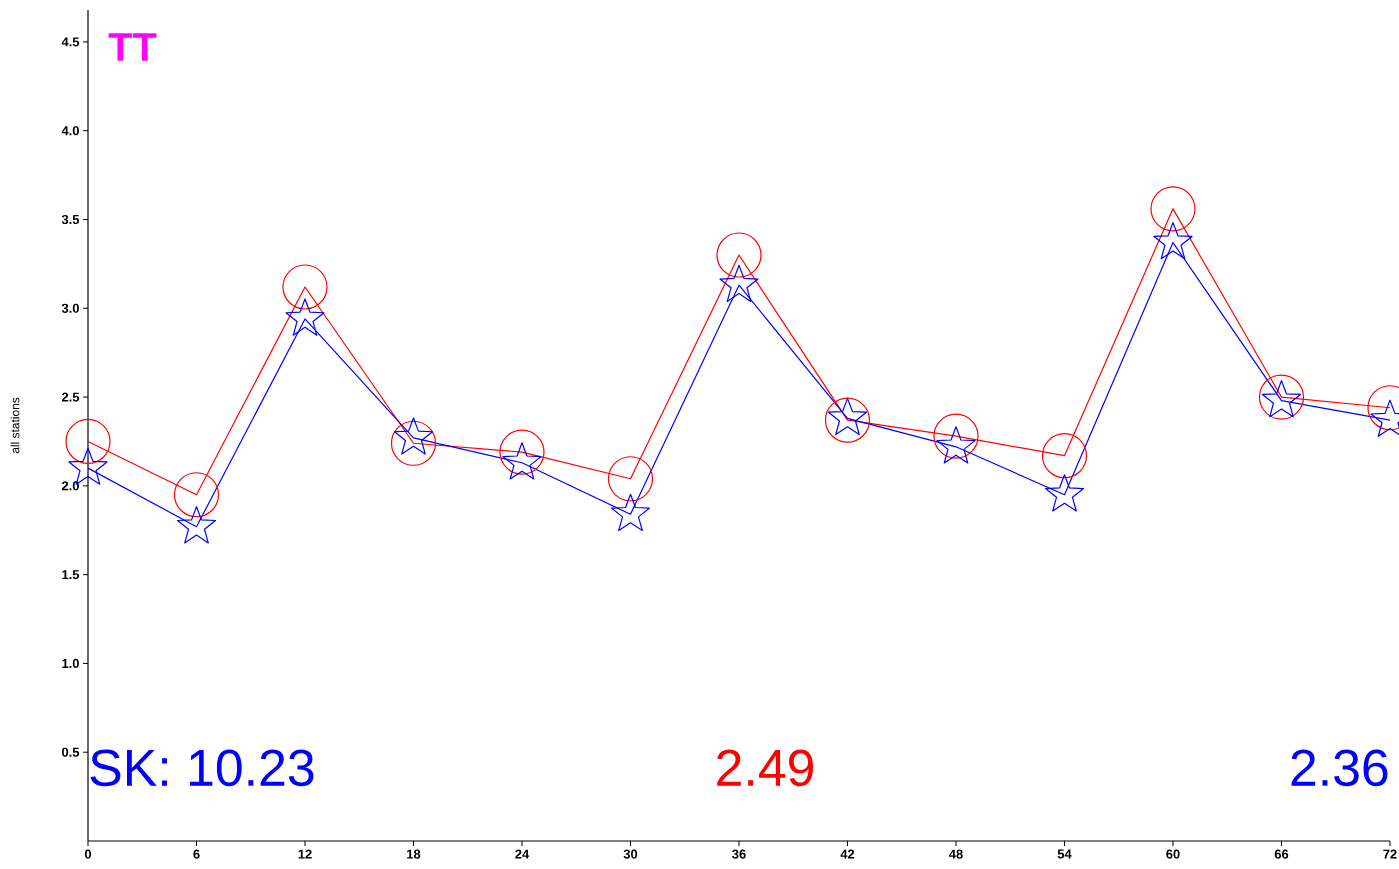 The height and width of the screenshot is (869, 1399). I want to click on x-tick-label: 24, so click(522, 854).